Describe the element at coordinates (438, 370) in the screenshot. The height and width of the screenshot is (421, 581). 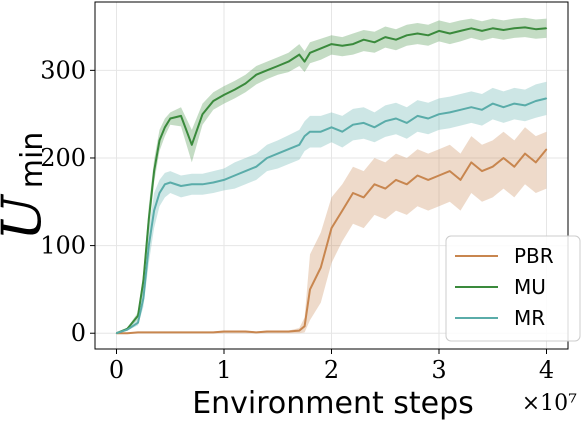
I see `x-tick-label: 3` at that location.